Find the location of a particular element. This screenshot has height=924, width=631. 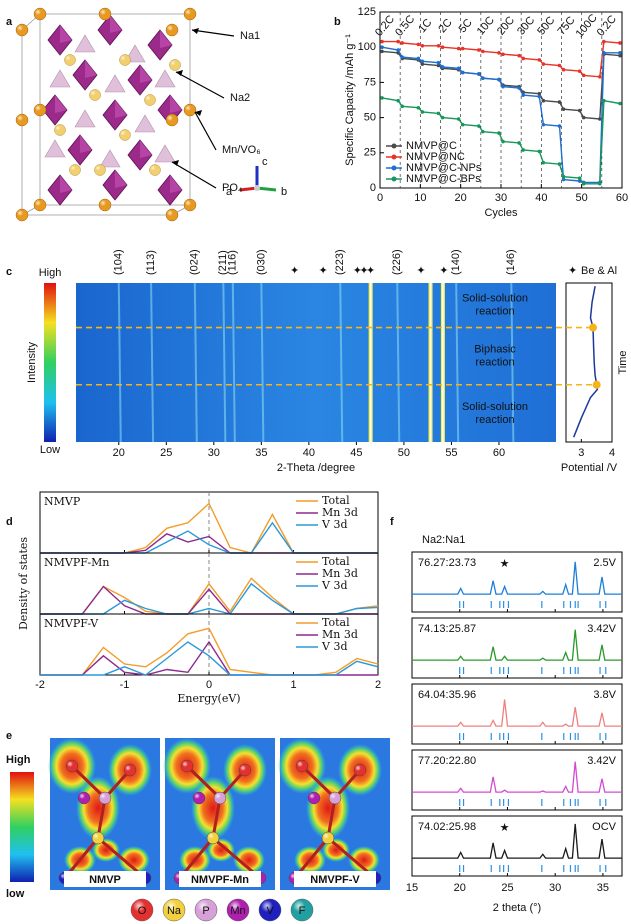

legend-label: Mn 3d is located at coordinates (340, 512).